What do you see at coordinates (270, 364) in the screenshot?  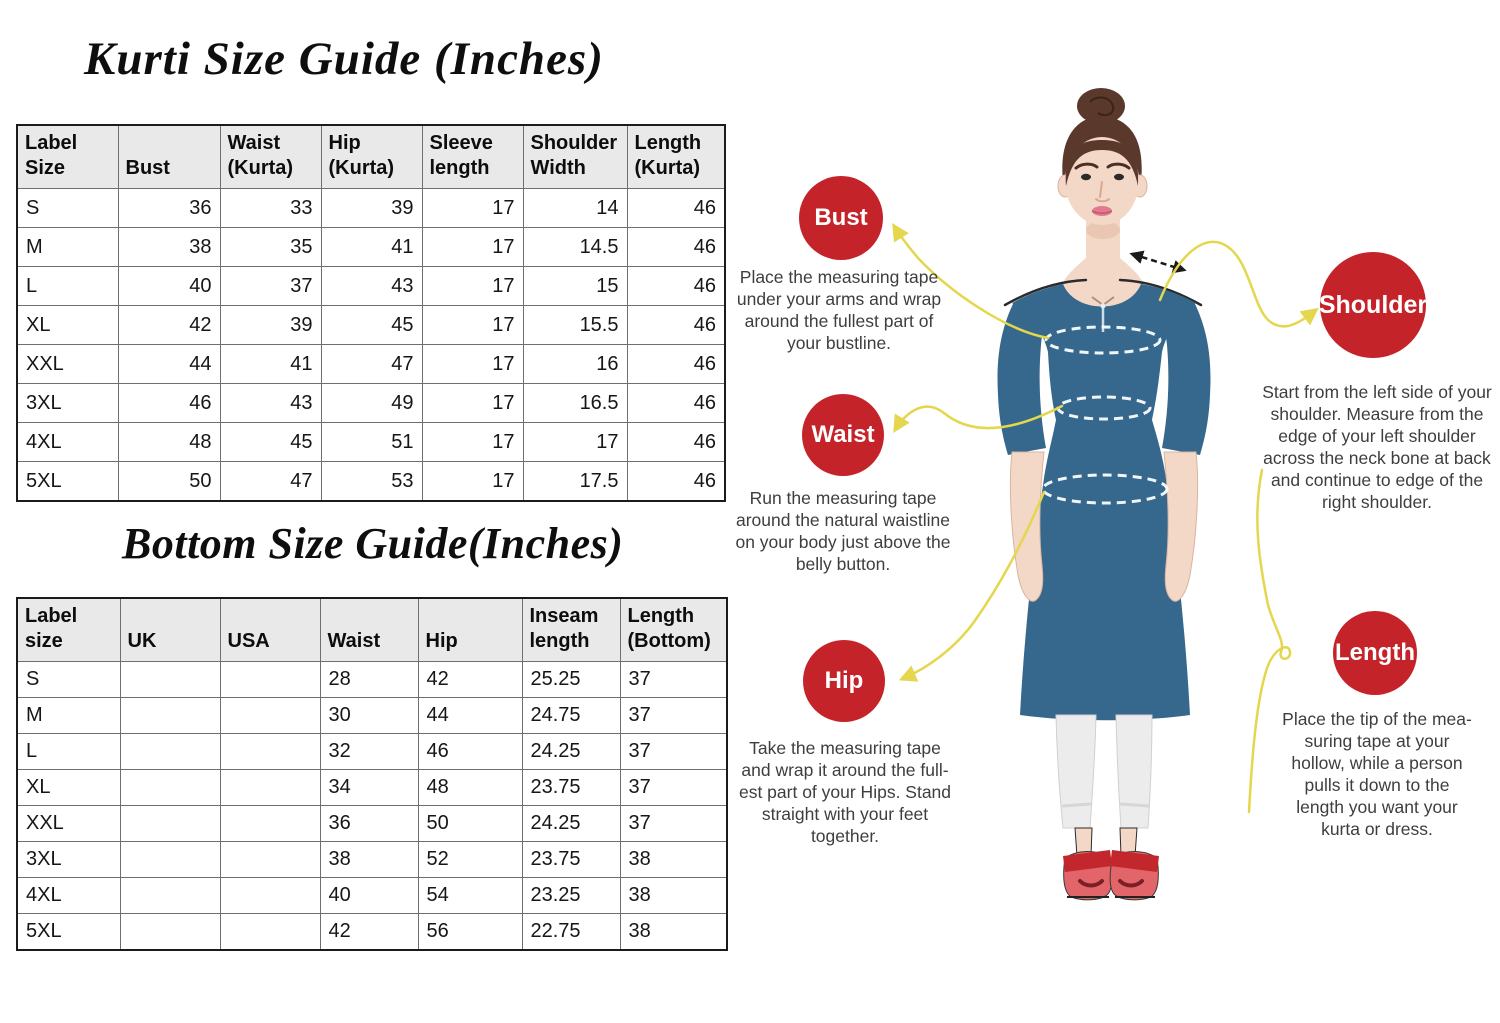 I see `value-cell: 41` at bounding box center [270, 364].